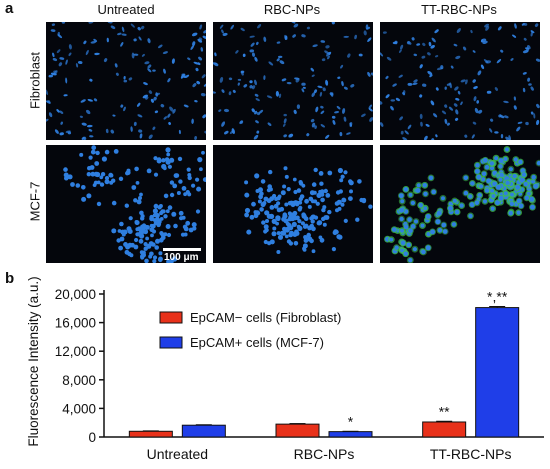 This screenshot has height=469, width=550. What do you see at coordinates (497, 297) in the screenshot?
I see `significance-marker: *,**` at bounding box center [497, 297].